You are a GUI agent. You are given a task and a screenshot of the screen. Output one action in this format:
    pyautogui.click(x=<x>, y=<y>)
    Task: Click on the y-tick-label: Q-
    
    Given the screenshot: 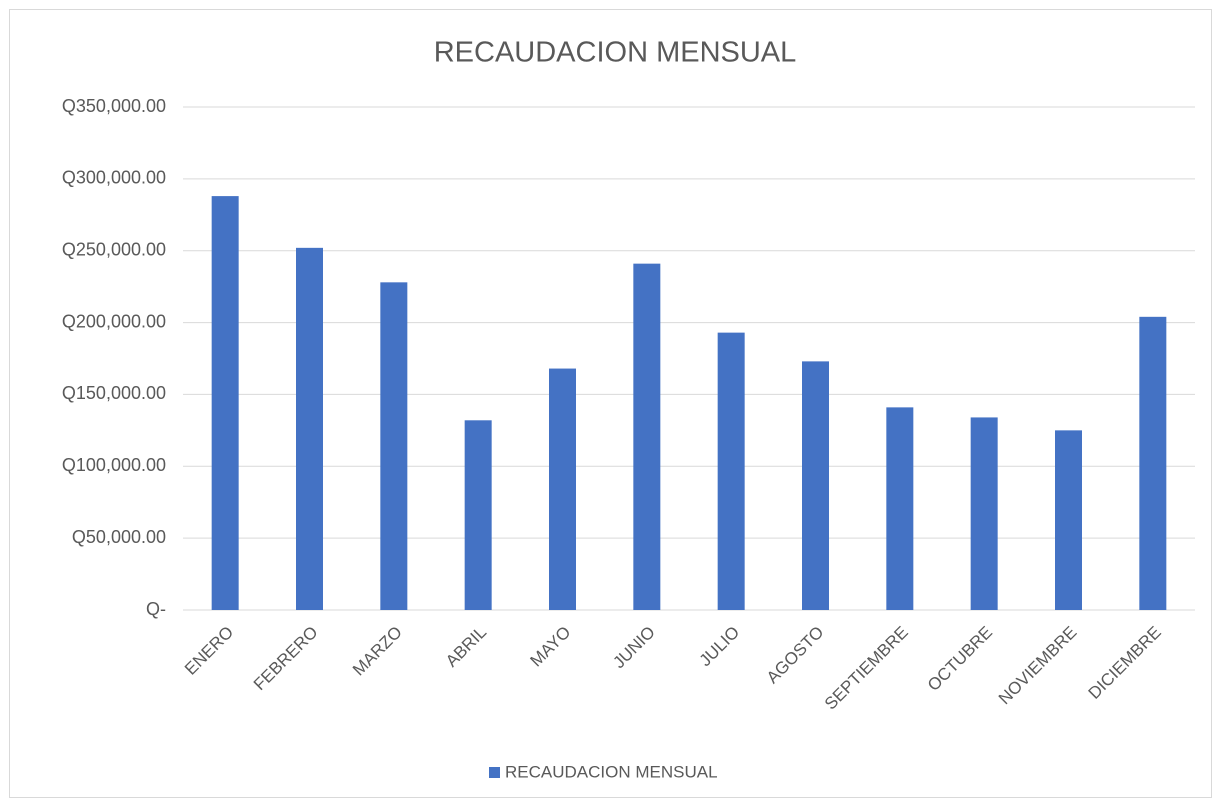 What is the action you would take?
    pyautogui.click(x=156, y=609)
    